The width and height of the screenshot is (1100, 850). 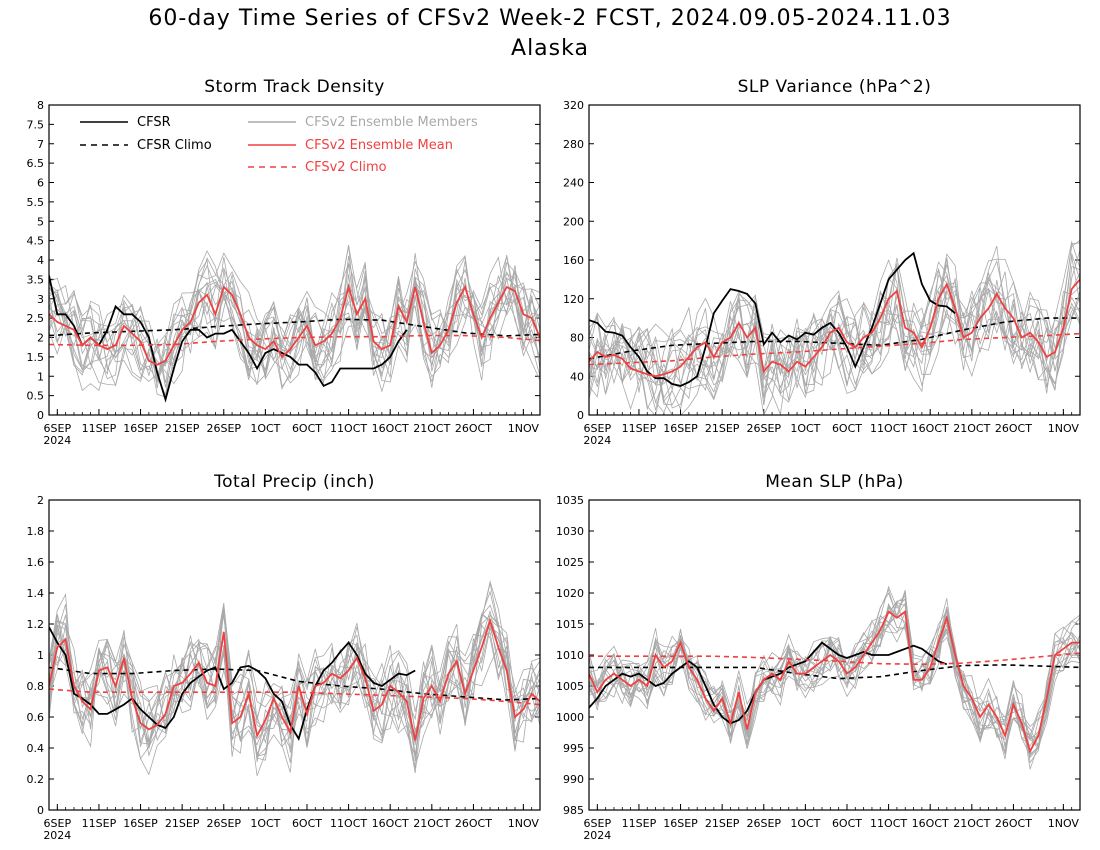 I want to click on y-tick-label: 80, so click(x=577, y=338).